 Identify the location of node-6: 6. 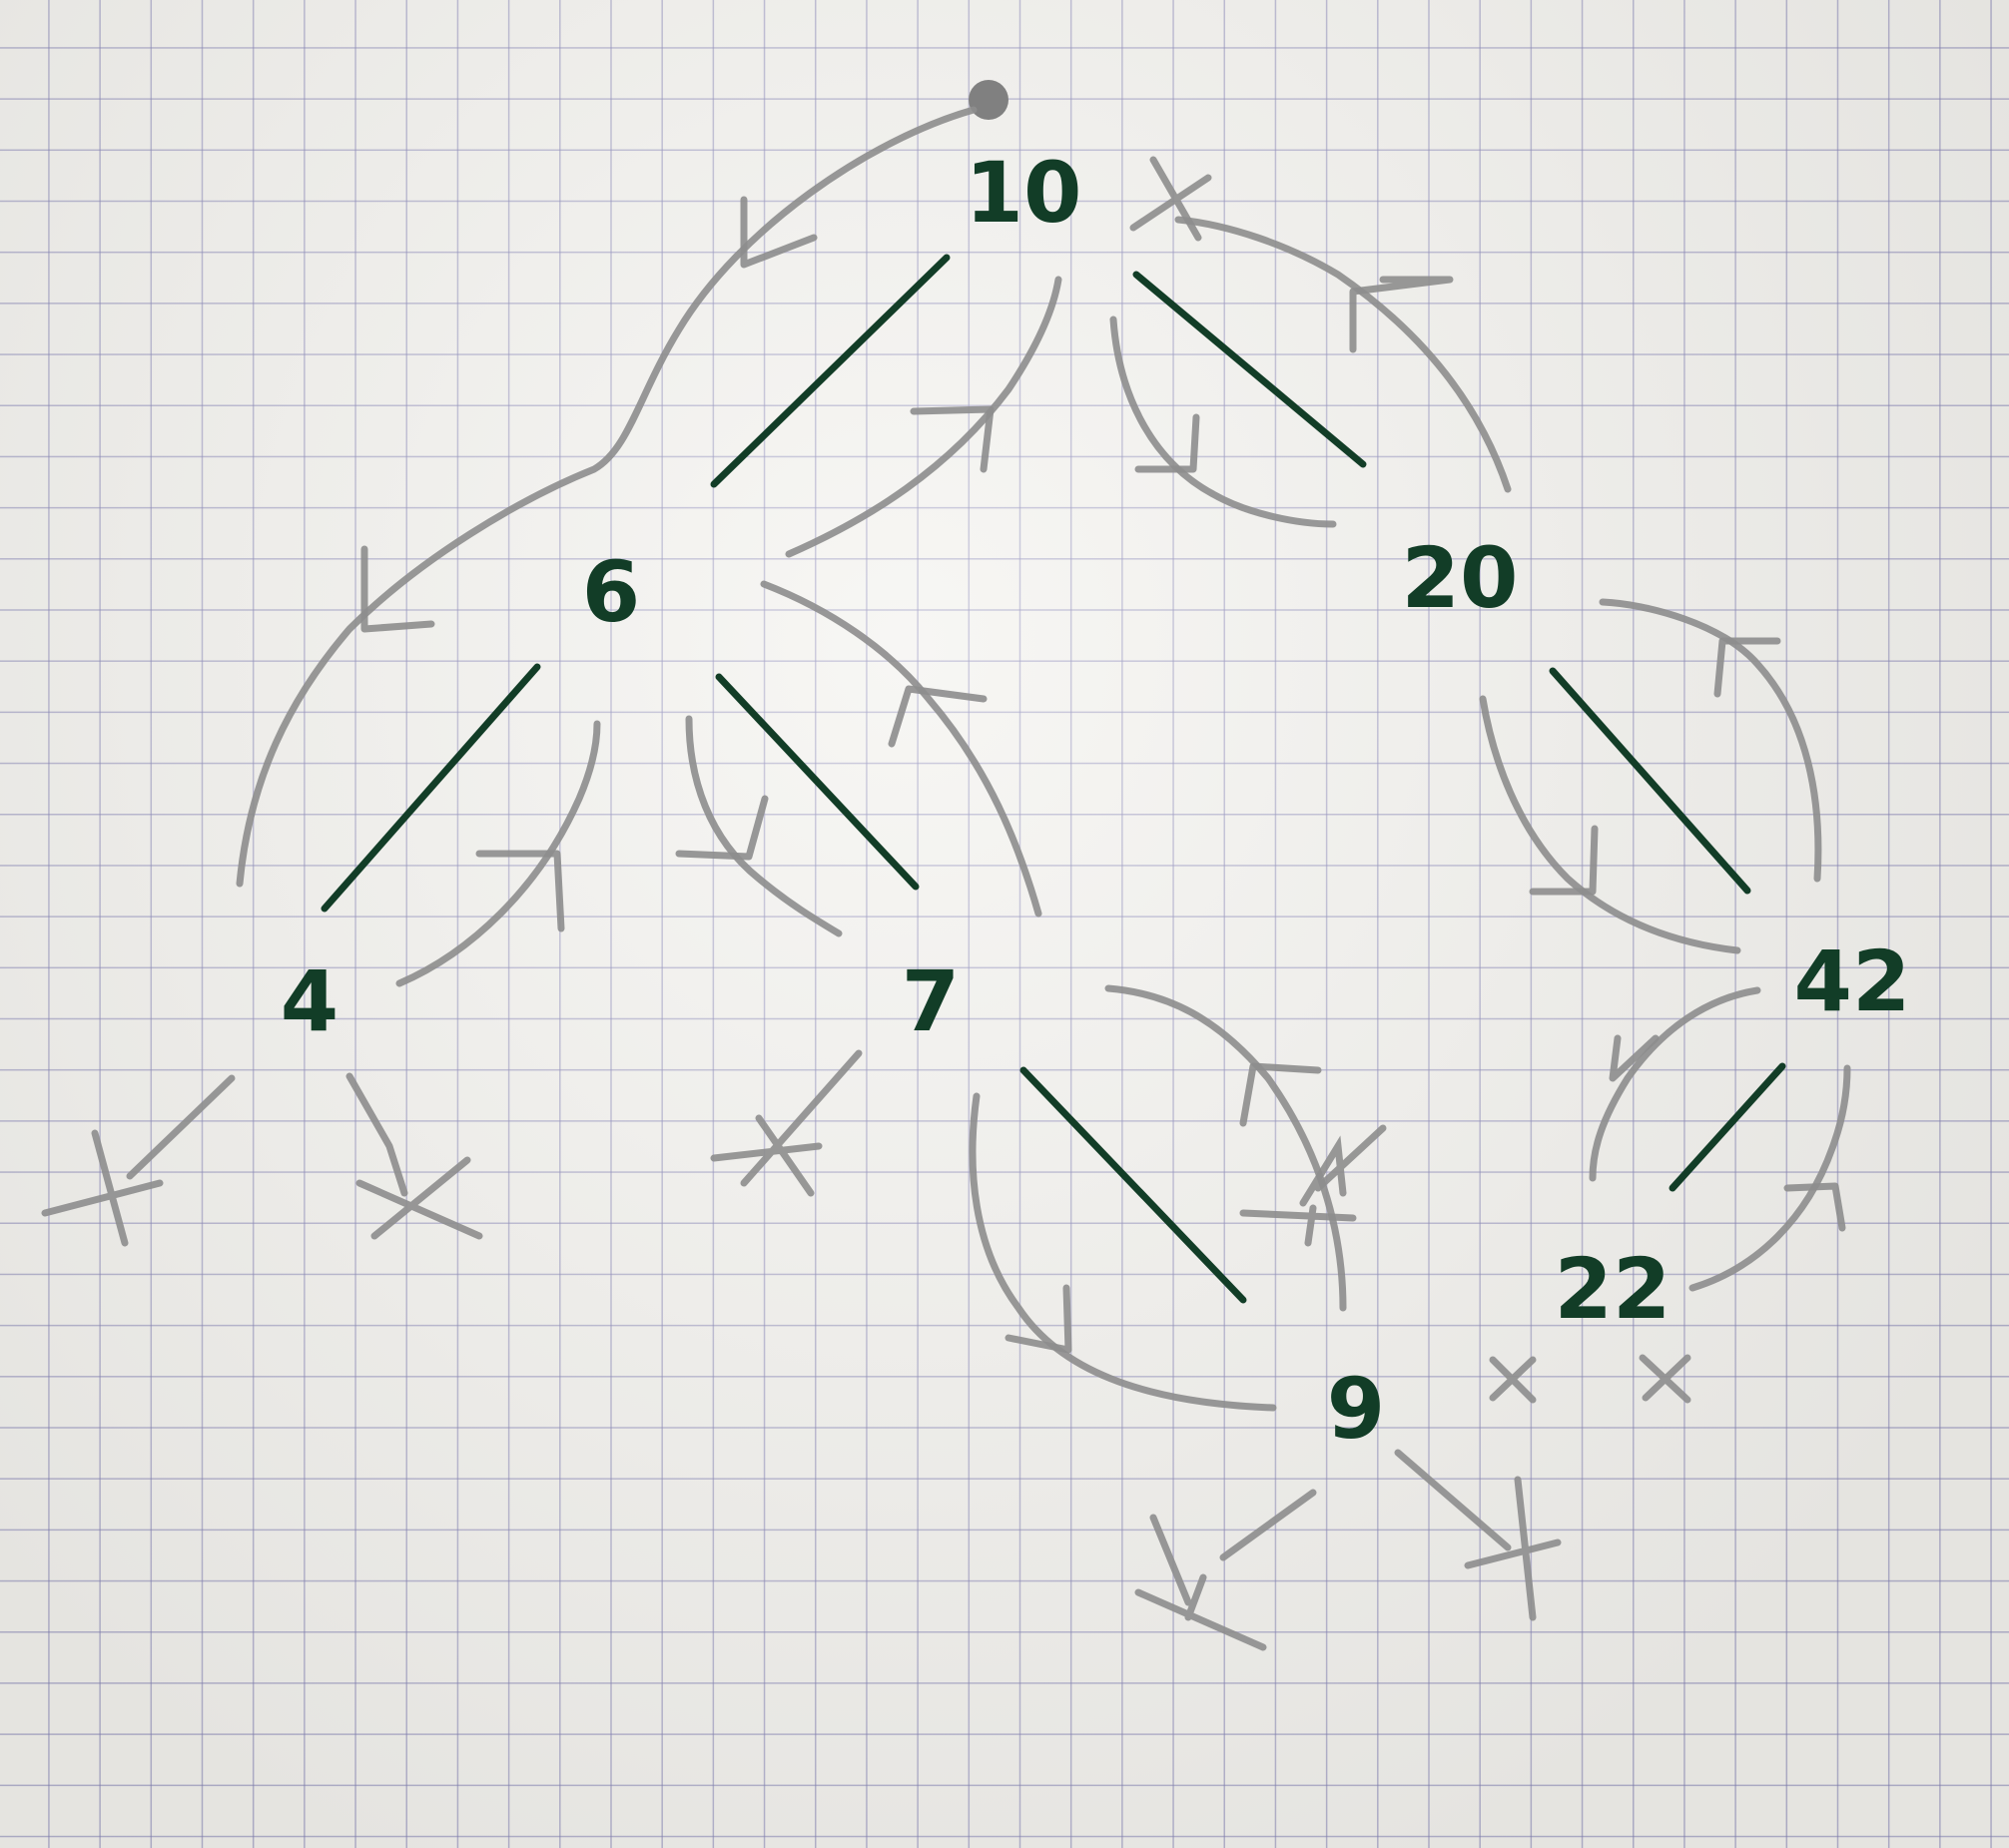
(611, 592).